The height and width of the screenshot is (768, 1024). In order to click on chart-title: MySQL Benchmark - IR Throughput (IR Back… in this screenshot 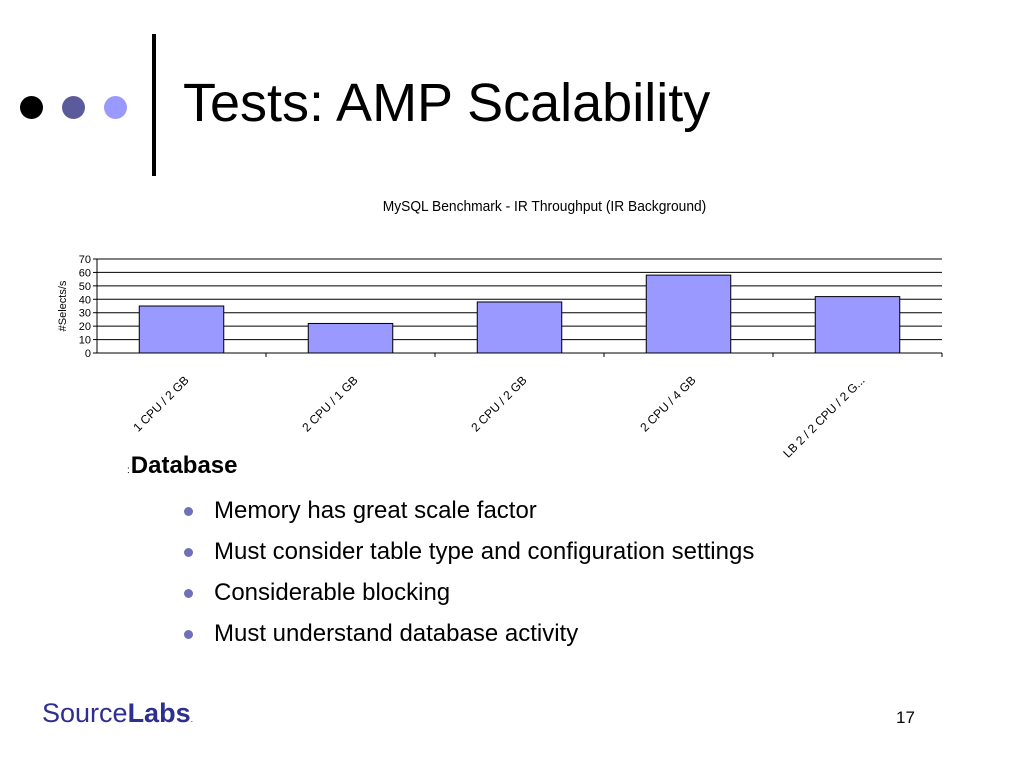, I will do `click(545, 207)`.